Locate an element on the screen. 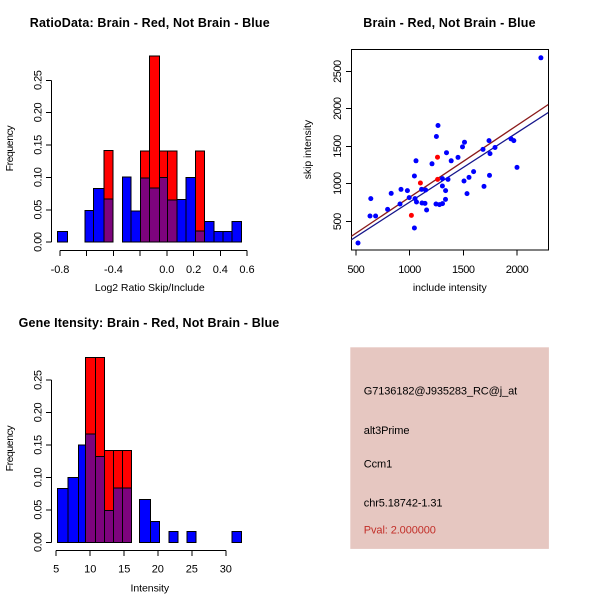 This screenshot has height=600, width=600. svg-text:RatioData: Brain - Red, Not Br: RatioData: Brain - Red, Not Brain - Blue is located at coordinates (150, 23).